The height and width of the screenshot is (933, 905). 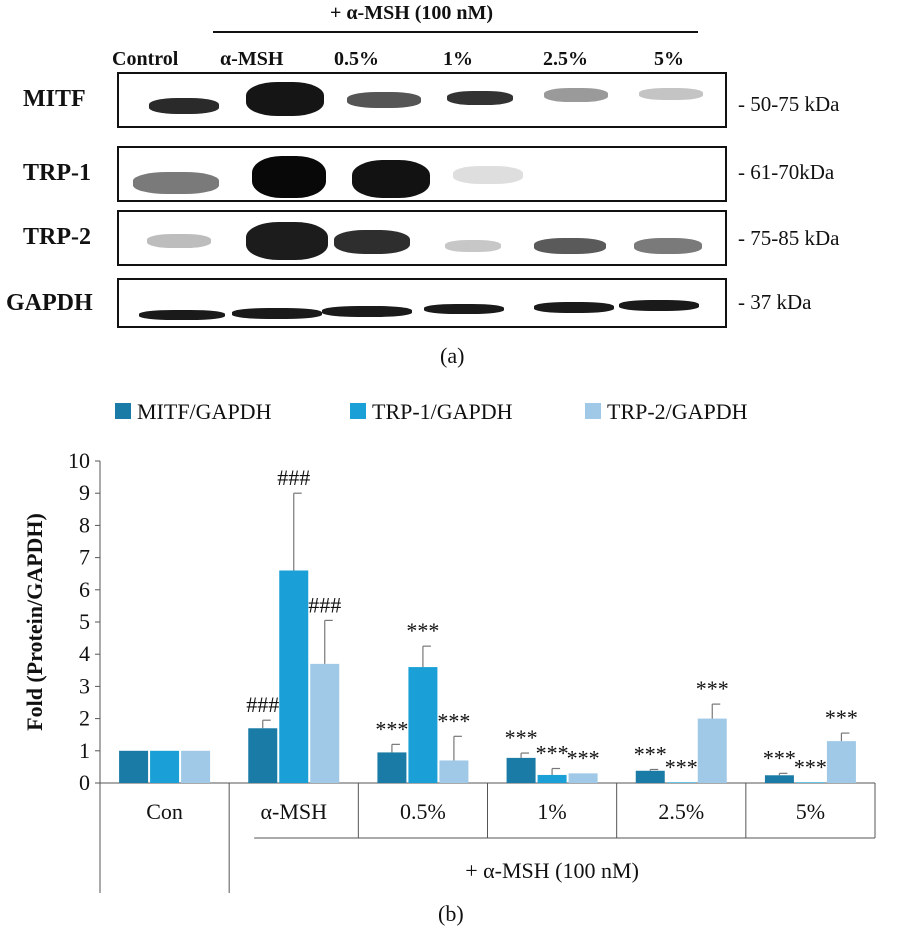 I want to click on y-tick-label: 1, so click(x=84, y=750).